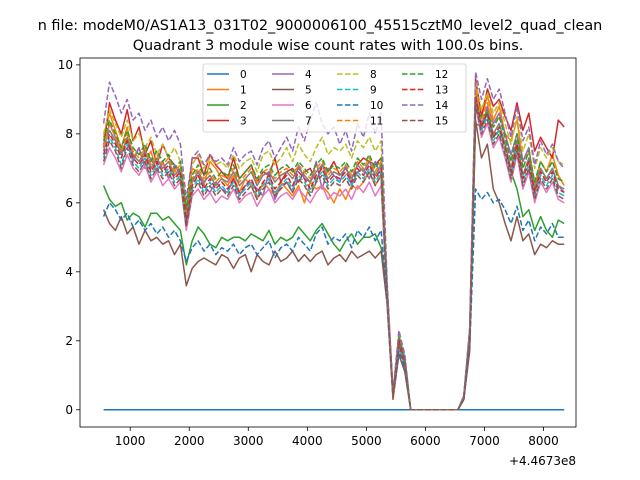  I want to click on legend-label: 7, so click(308, 122).